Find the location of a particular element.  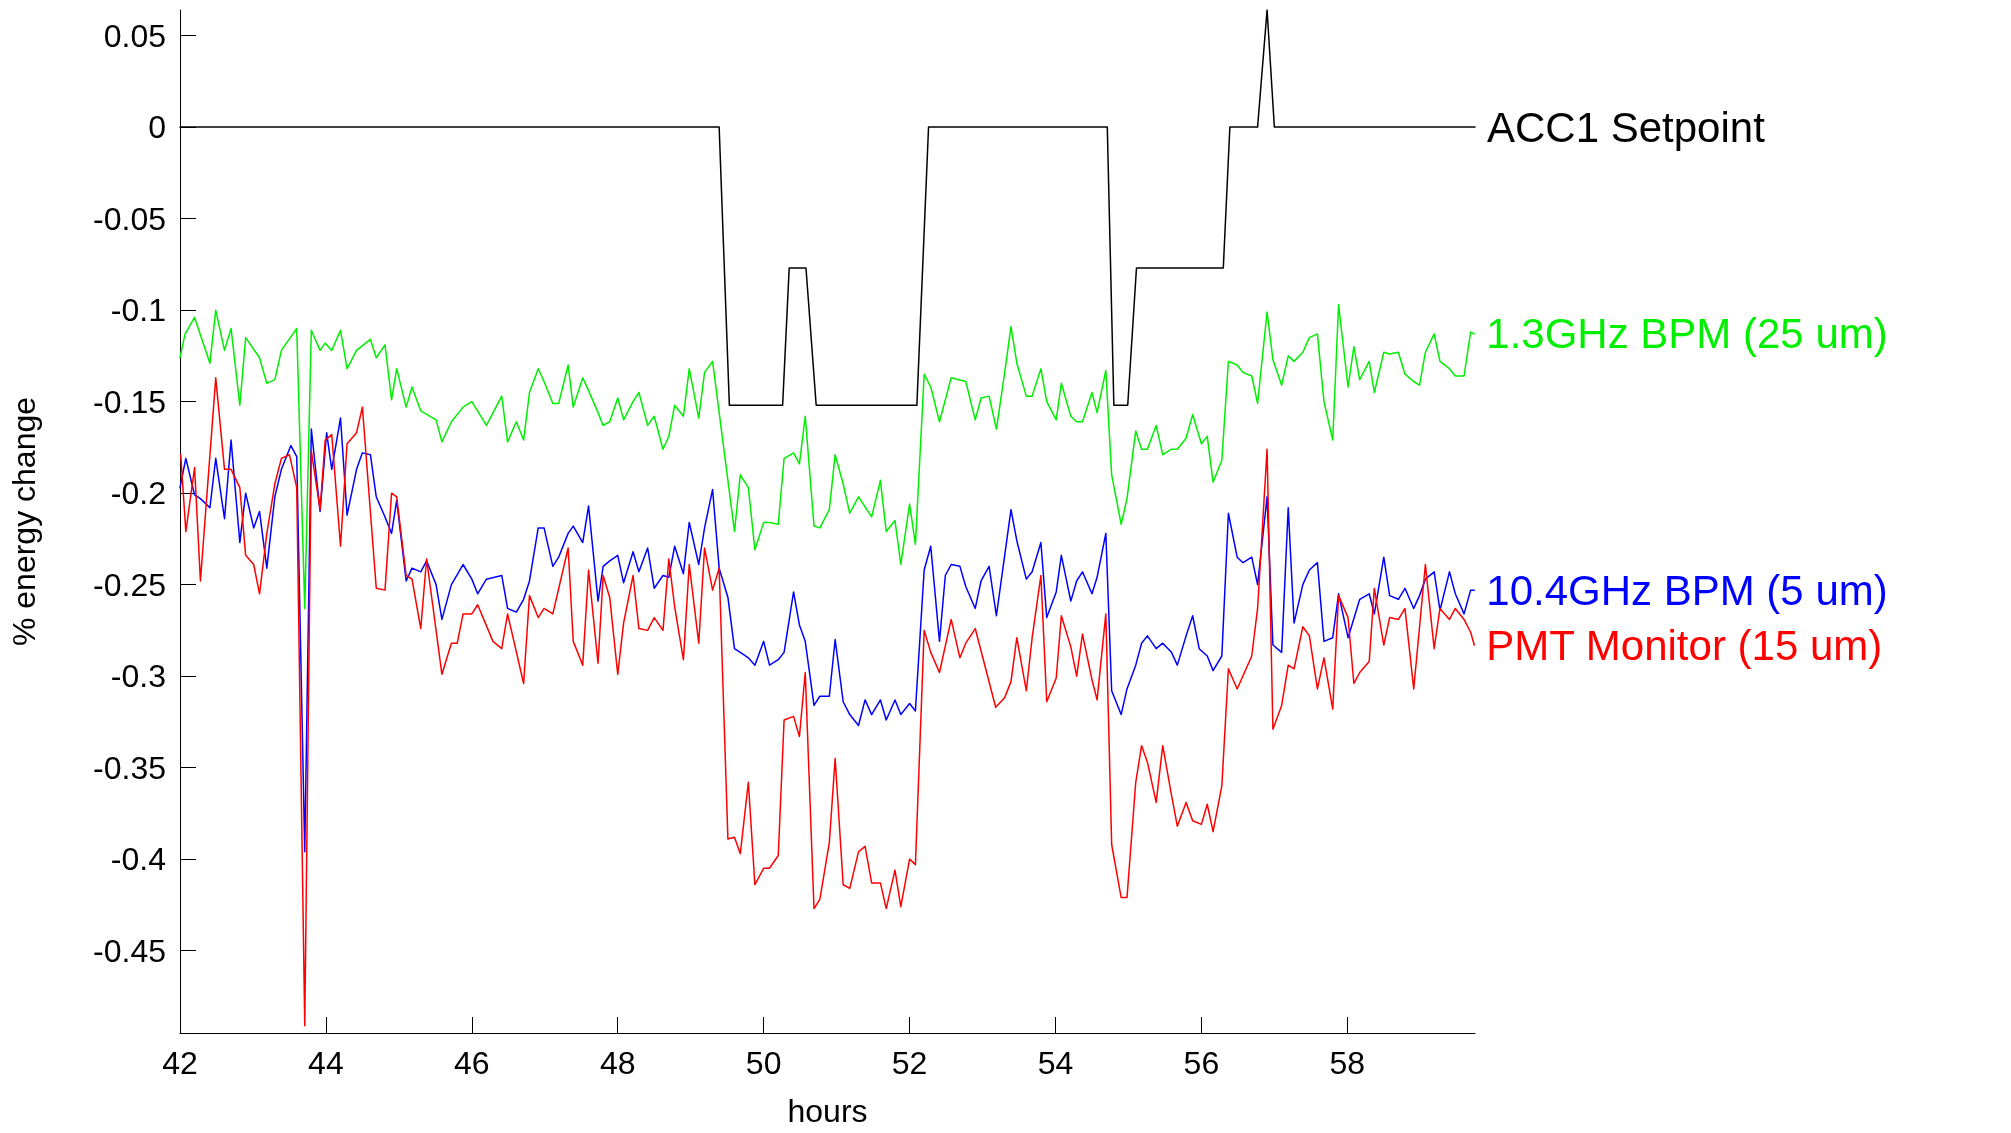

y-tick-label: -0.15 is located at coordinates (129, 401).